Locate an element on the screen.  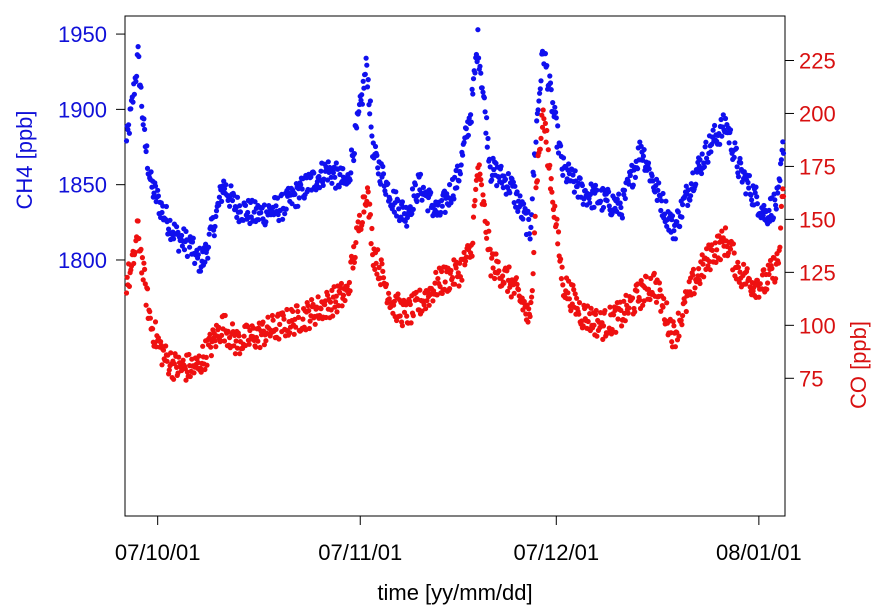
ch4-axis-title: CH4 [ppb] is located at coordinates (24, 159).